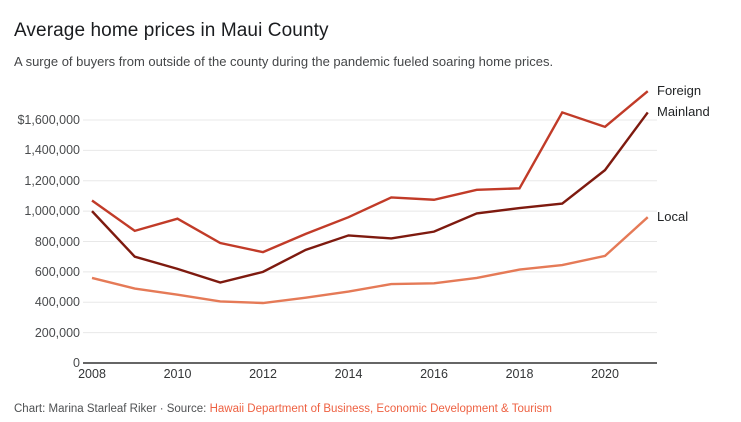 The image size is (741, 422). Describe the element at coordinates (57, 302) in the screenshot. I see `y-axis-label: 400,000` at that location.